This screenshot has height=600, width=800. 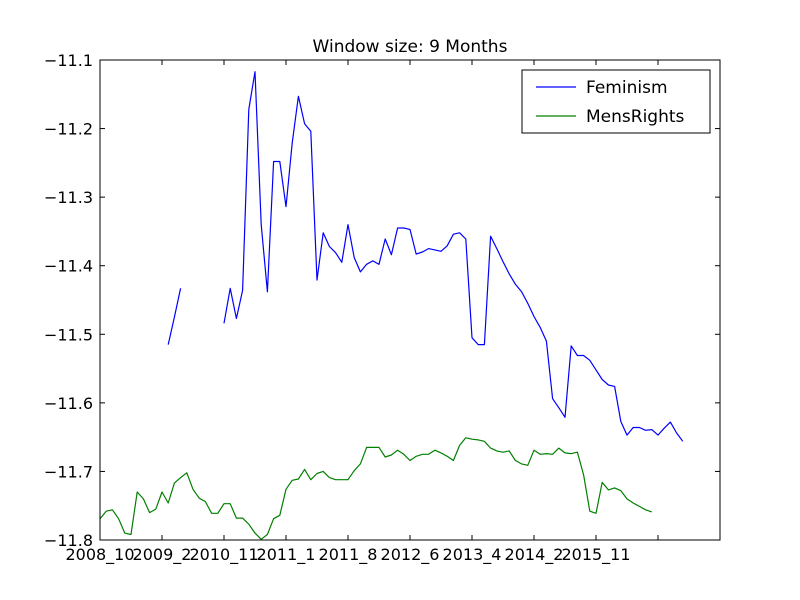 I want to click on y-tick-label: −11.2, so click(x=68, y=129).